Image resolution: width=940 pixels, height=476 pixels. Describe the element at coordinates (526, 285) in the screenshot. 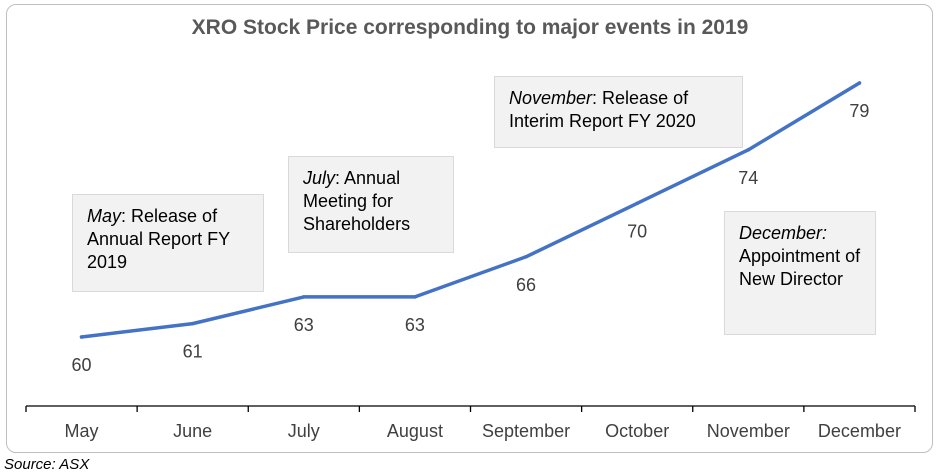

I see `data-label: 66` at that location.